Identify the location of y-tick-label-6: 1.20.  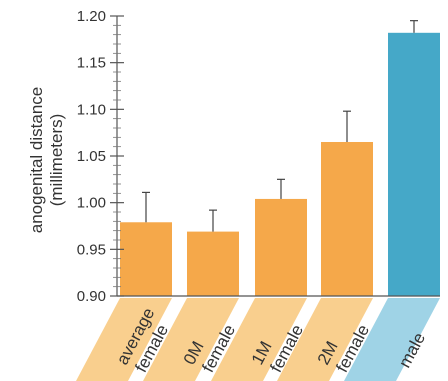
(91, 16).